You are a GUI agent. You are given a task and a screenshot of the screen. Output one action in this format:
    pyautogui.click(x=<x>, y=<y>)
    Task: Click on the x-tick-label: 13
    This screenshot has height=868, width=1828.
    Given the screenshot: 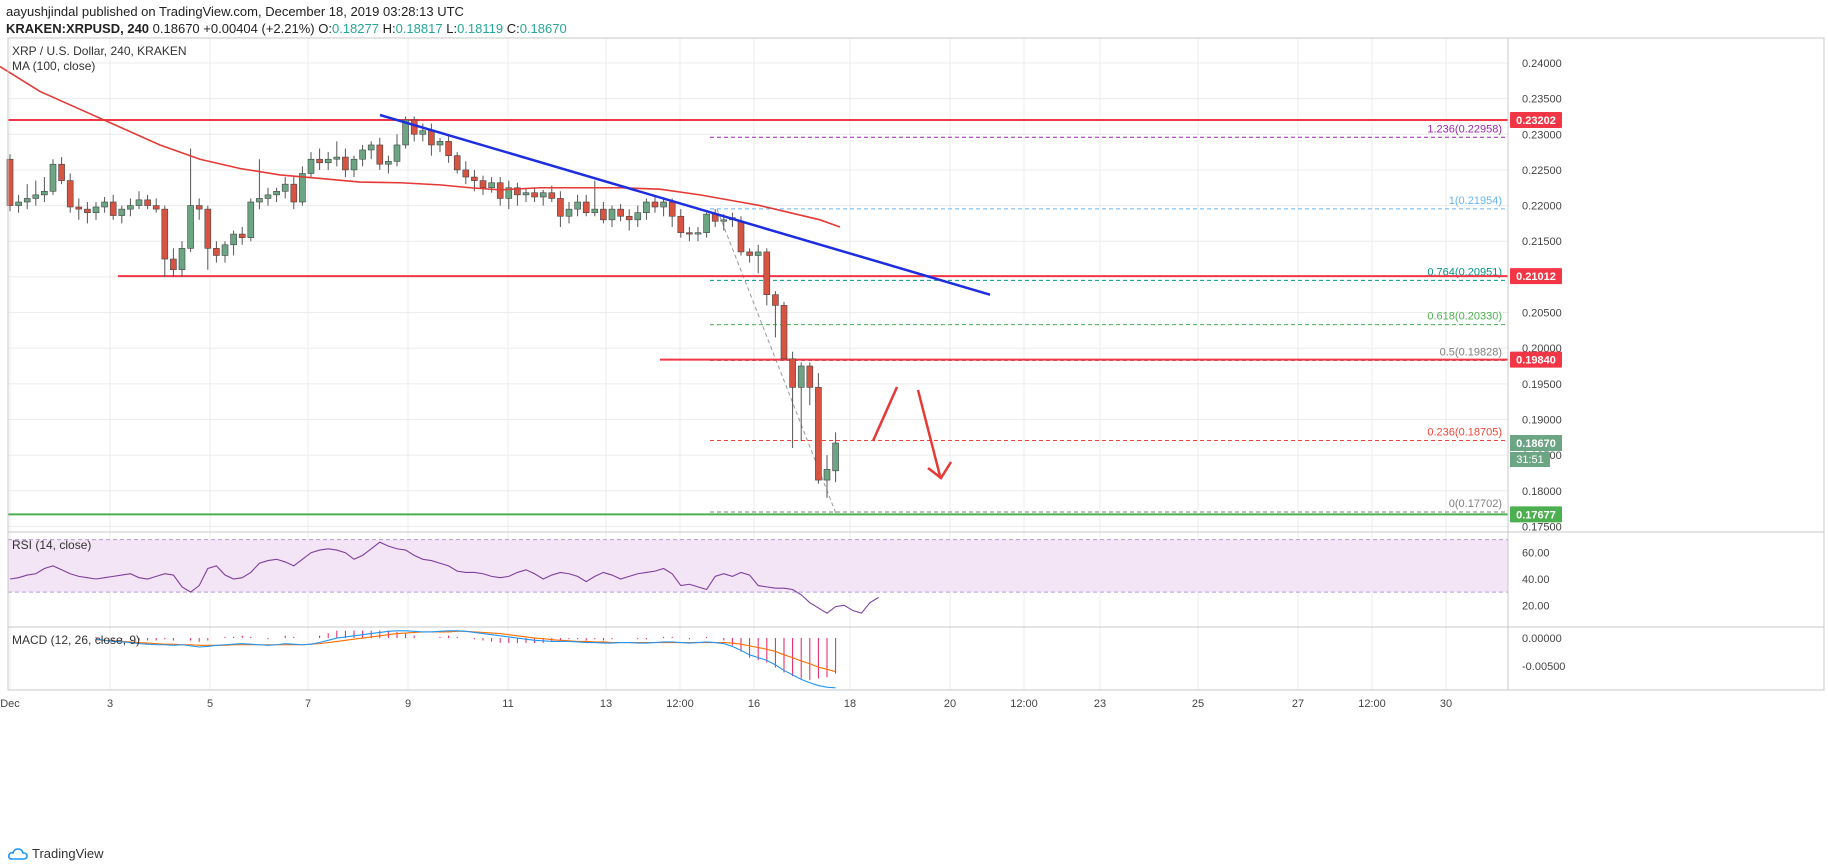 What is the action you would take?
    pyautogui.click(x=606, y=704)
    